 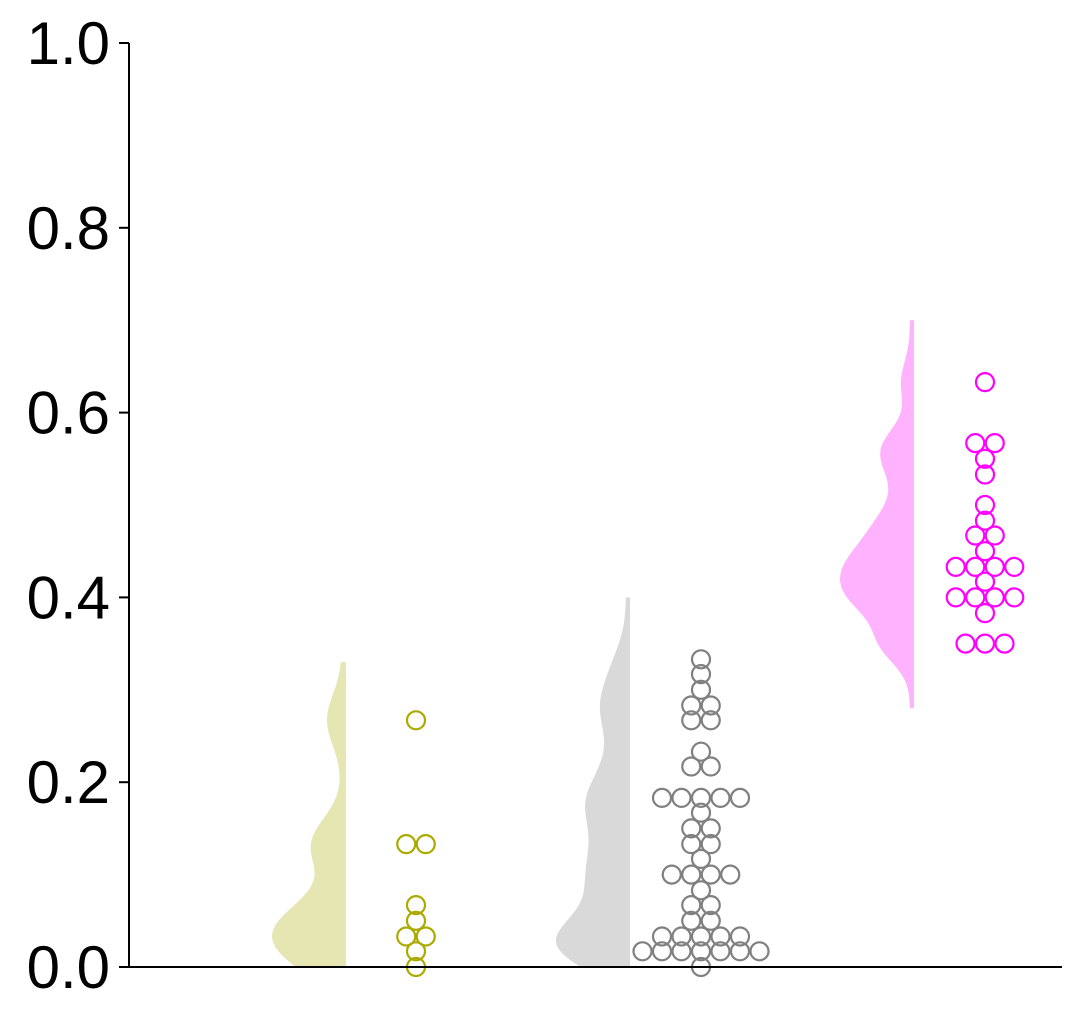 What do you see at coordinates (78, 505) in the screenshot?
I see `y-ticks: 0.0 0.2 0.4 0.6 0.8 1.0` at bounding box center [78, 505].